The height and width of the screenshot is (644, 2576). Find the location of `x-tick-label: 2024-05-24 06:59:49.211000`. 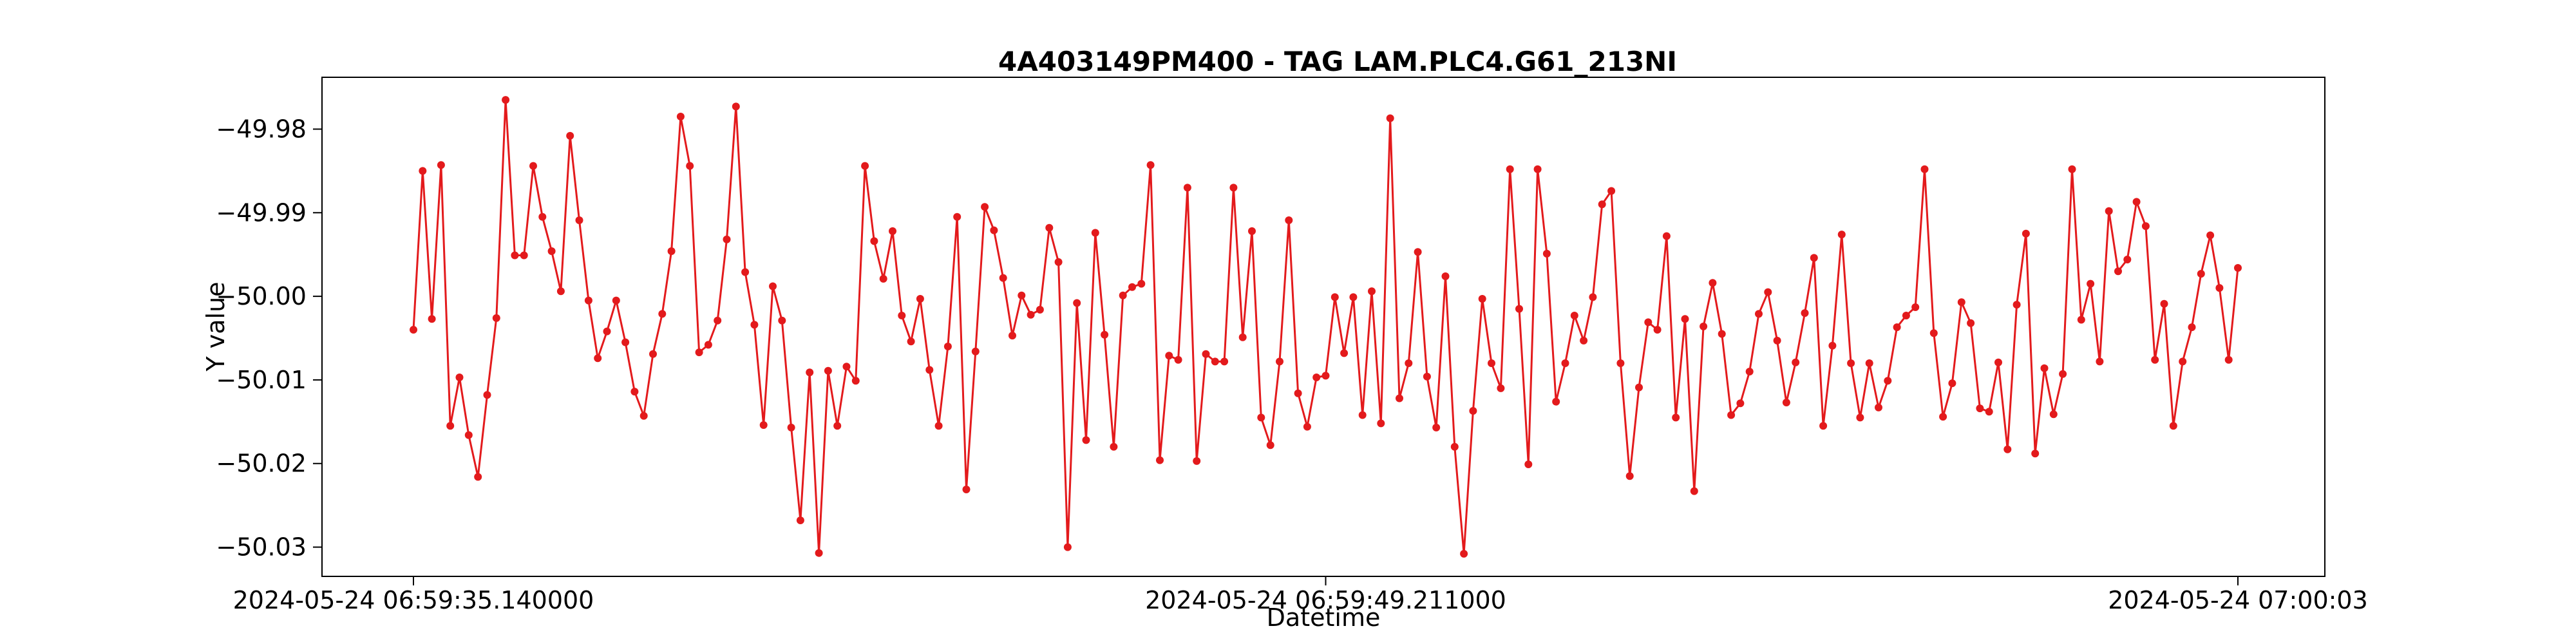

x-tick-label: 2024-05-24 06:59:49.211000 is located at coordinates (1325, 600).